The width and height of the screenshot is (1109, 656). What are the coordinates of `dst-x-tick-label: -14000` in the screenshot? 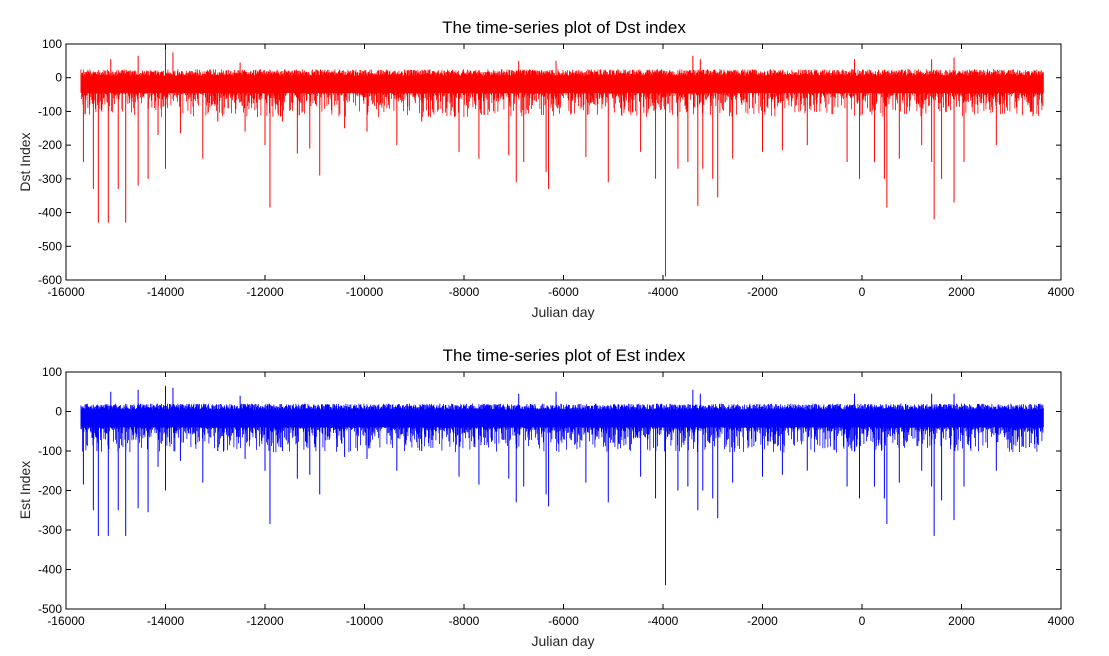 It's located at (166, 292).